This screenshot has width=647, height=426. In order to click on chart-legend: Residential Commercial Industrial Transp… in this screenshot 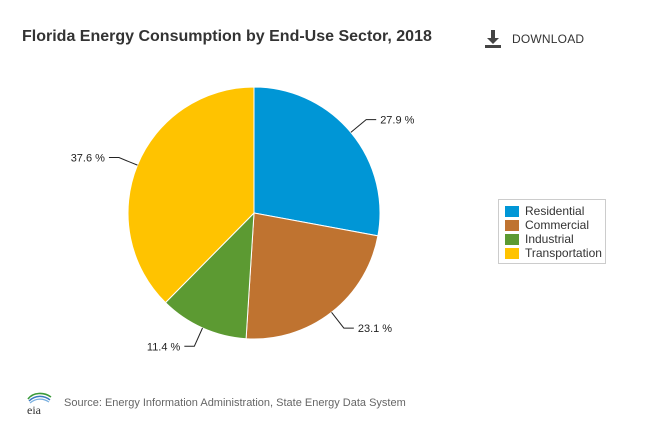, I will do `click(552, 231)`.